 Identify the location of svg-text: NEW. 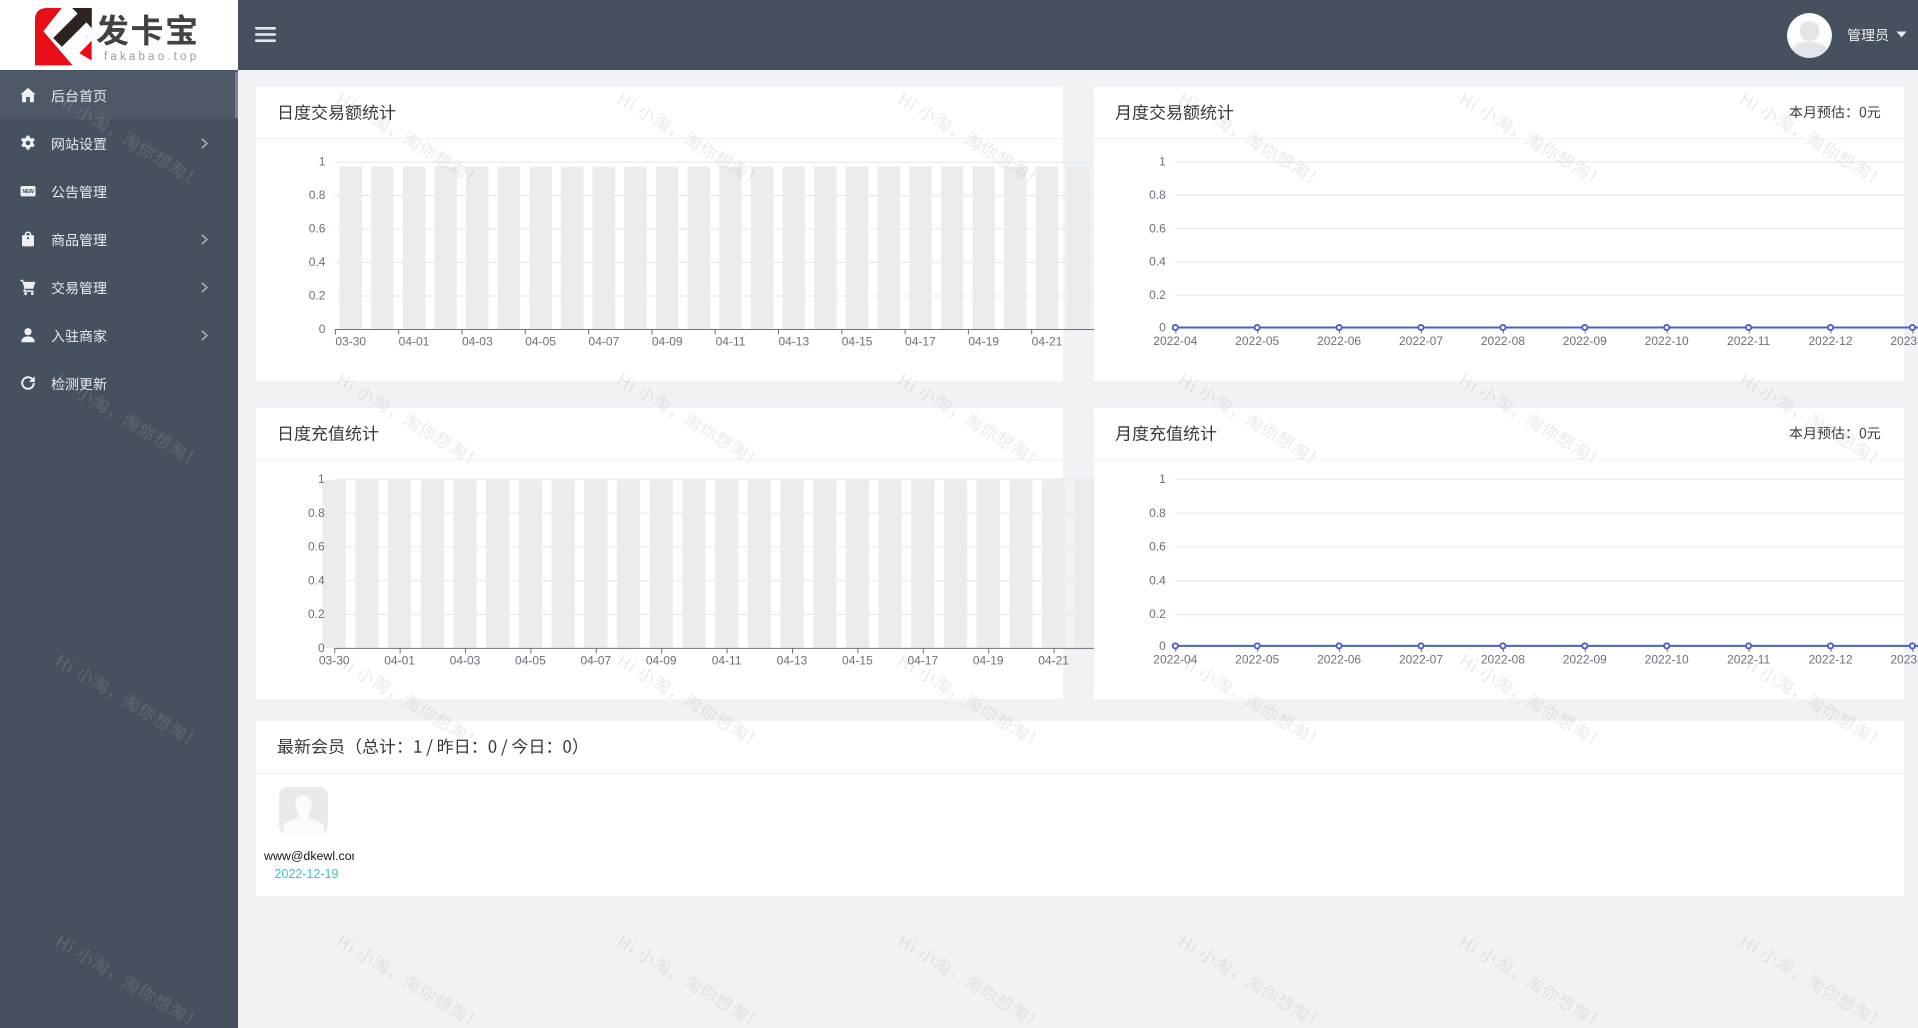
(28, 192).